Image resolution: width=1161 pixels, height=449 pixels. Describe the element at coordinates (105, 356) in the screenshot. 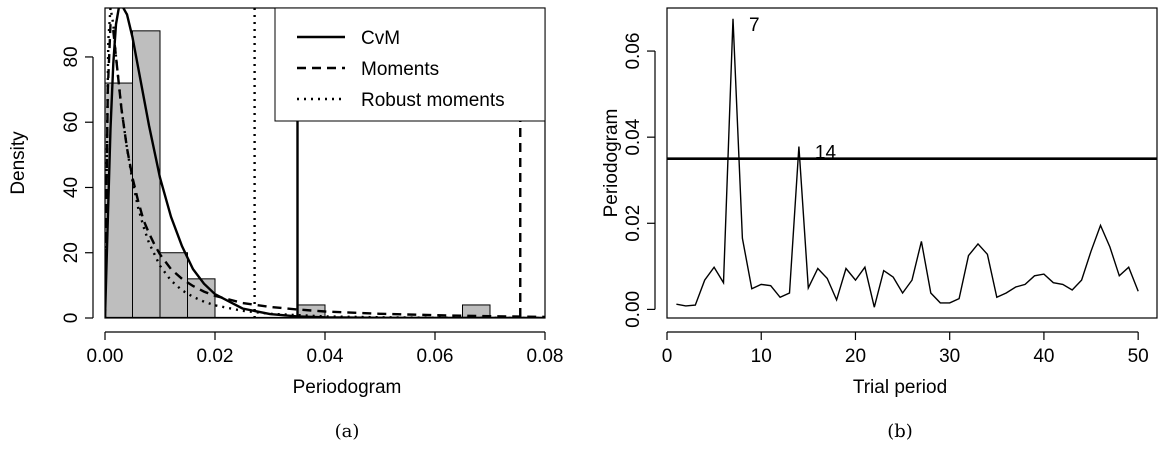

I see `x-tick-label: 0.00` at that location.